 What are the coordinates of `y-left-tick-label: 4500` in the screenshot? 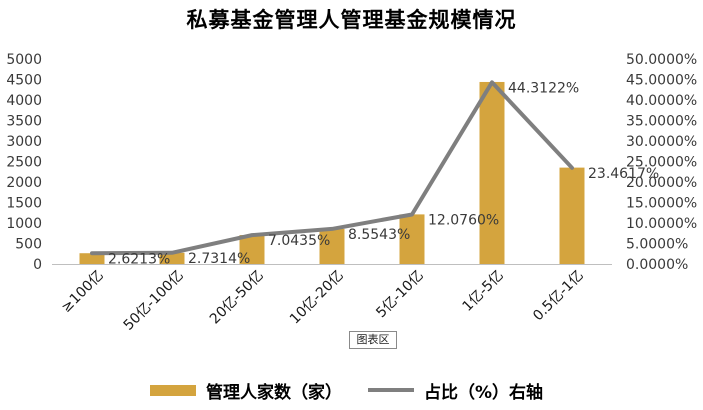 It's located at (24, 81).